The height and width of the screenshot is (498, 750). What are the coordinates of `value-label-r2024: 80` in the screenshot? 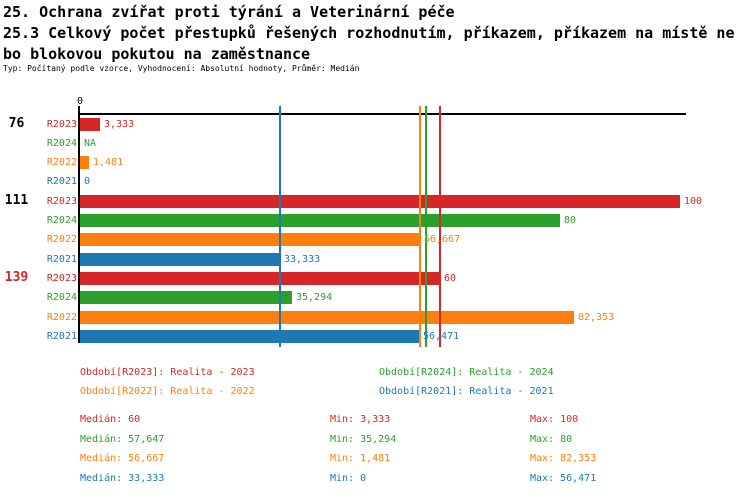 It's located at (570, 220).